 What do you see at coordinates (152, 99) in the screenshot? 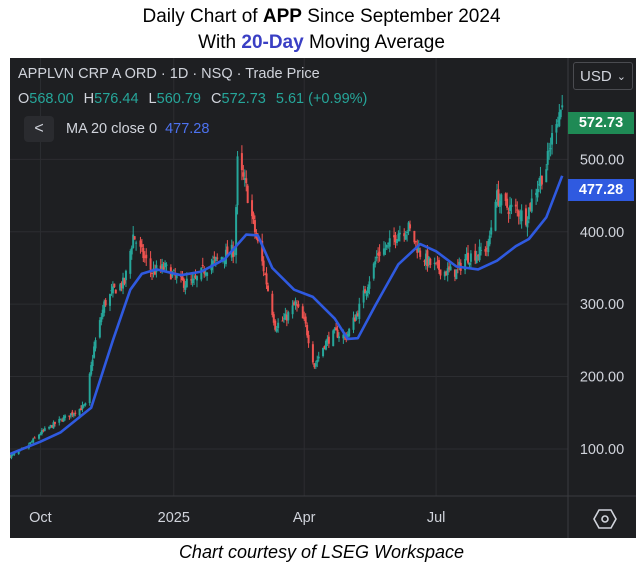
I see `low-label: L` at bounding box center [152, 99].